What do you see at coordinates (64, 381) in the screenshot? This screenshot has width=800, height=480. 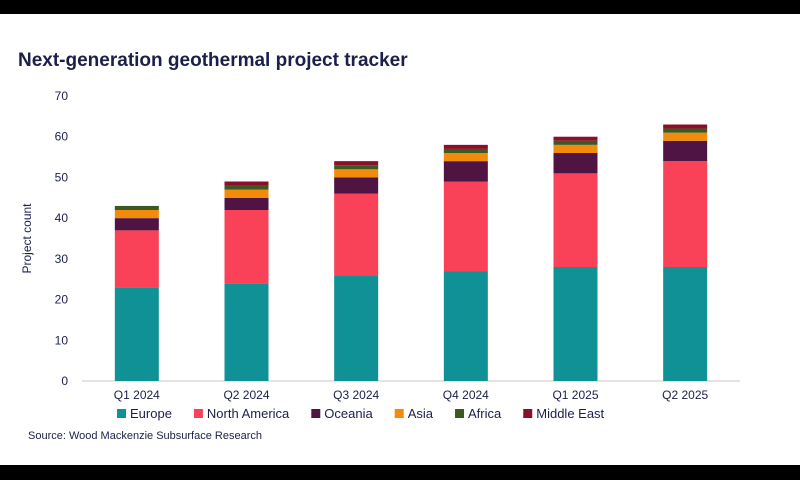 I see `y-tick-label: 0` at bounding box center [64, 381].